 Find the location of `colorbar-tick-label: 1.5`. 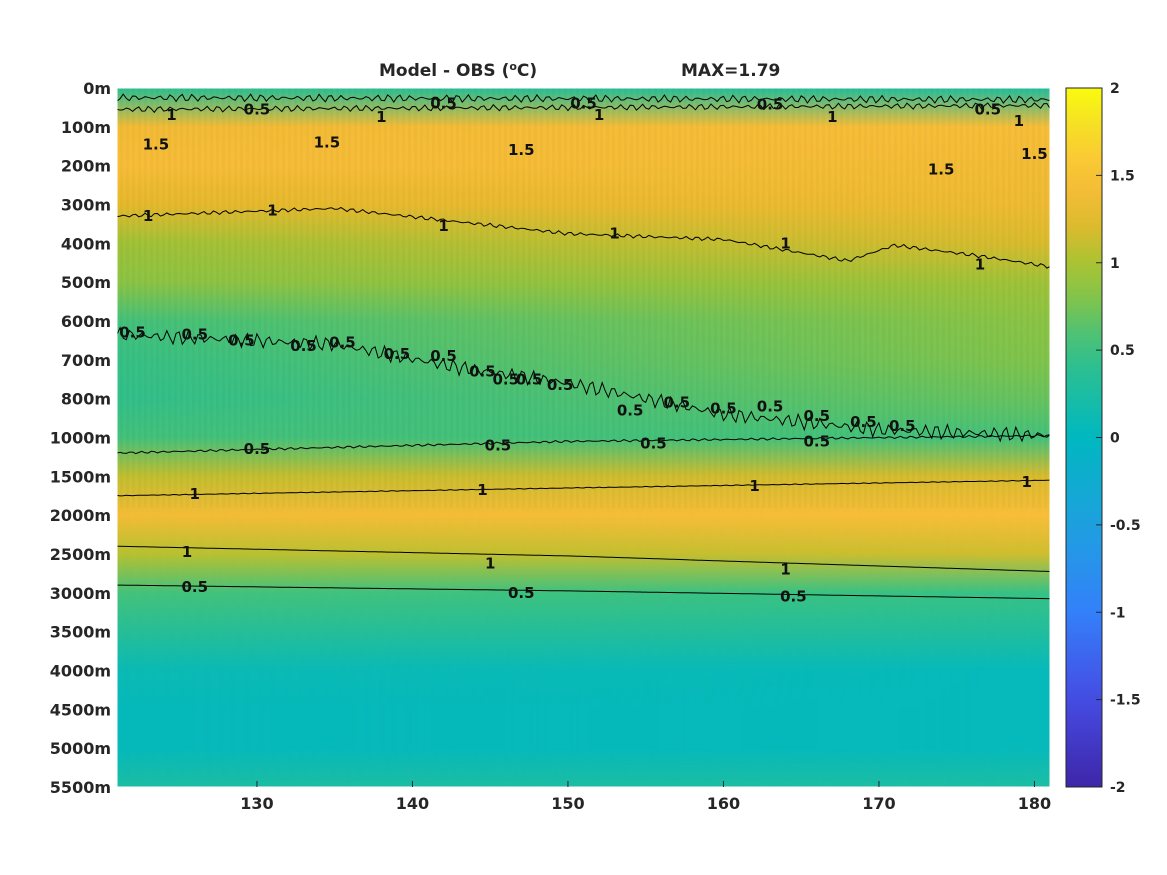

colorbar-tick-label: 1.5 is located at coordinates (1122, 176).